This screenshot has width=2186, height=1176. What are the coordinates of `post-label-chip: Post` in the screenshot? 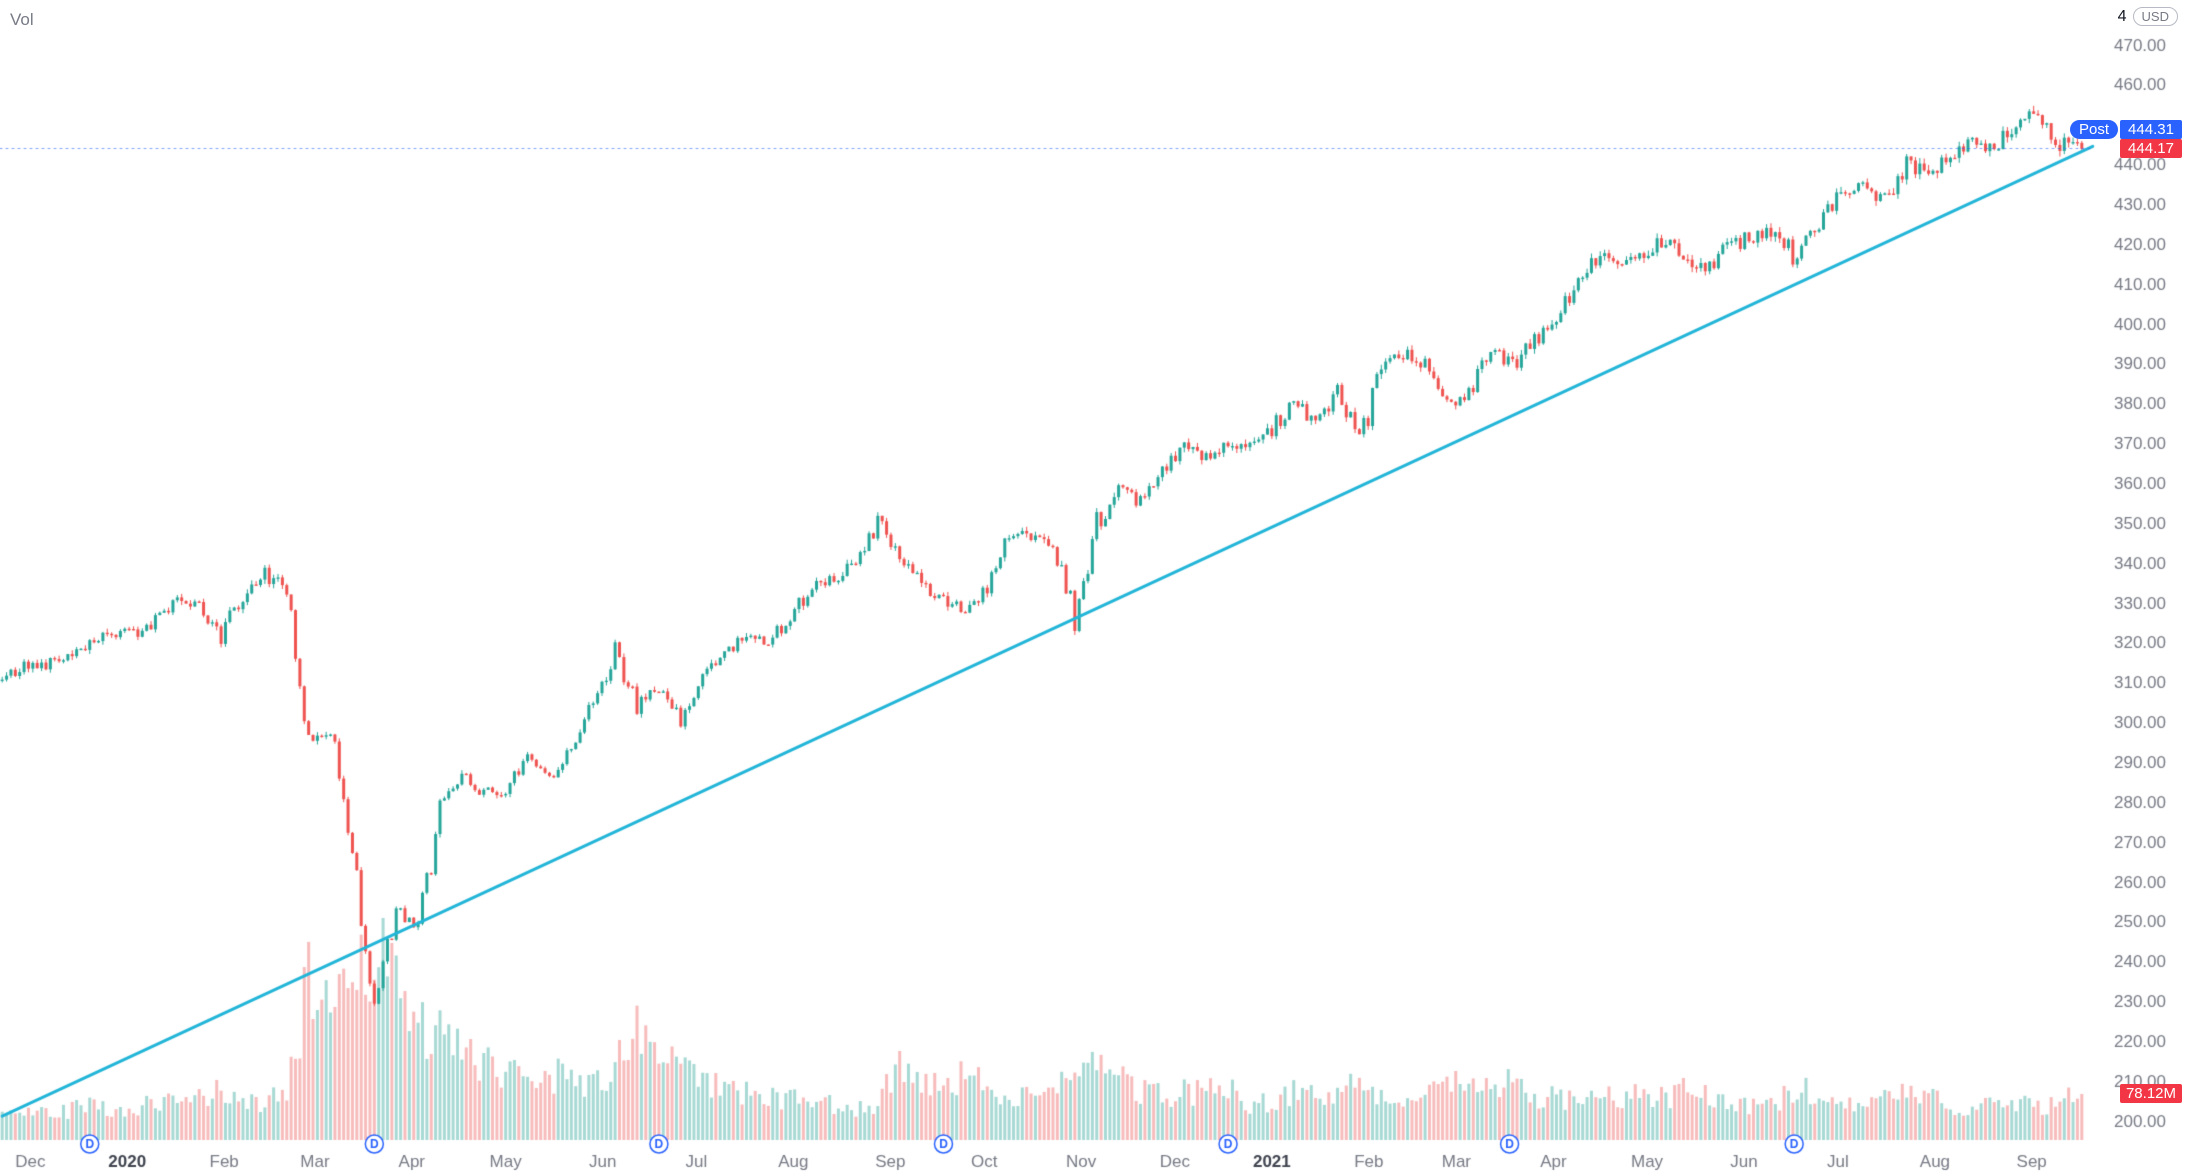 It's located at (2093, 130).